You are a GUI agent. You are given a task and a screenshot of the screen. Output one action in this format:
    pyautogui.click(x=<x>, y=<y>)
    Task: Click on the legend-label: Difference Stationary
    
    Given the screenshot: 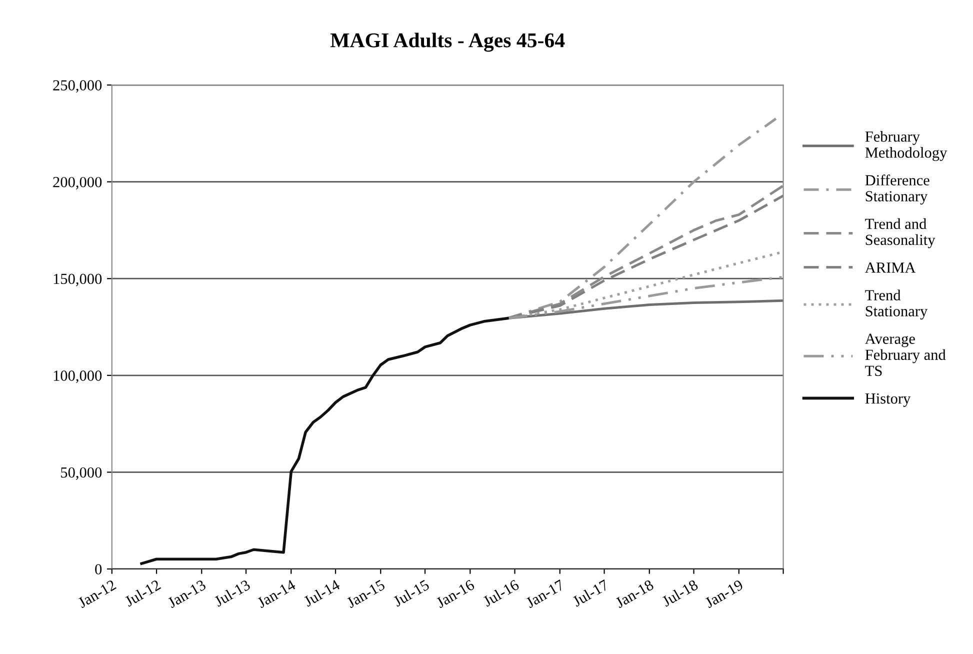 What is the action you would take?
    pyautogui.click(x=897, y=189)
    